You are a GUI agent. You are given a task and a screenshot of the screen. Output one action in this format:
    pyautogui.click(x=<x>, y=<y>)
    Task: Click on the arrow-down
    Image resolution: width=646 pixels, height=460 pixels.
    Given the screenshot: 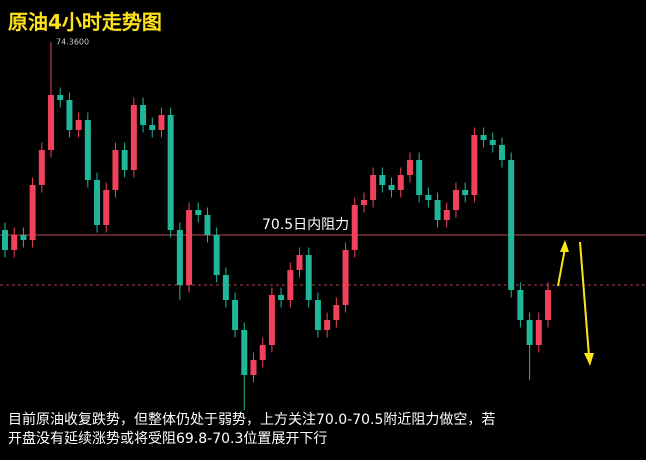 What is the action you would take?
    pyautogui.click(x=584, y=299)
    